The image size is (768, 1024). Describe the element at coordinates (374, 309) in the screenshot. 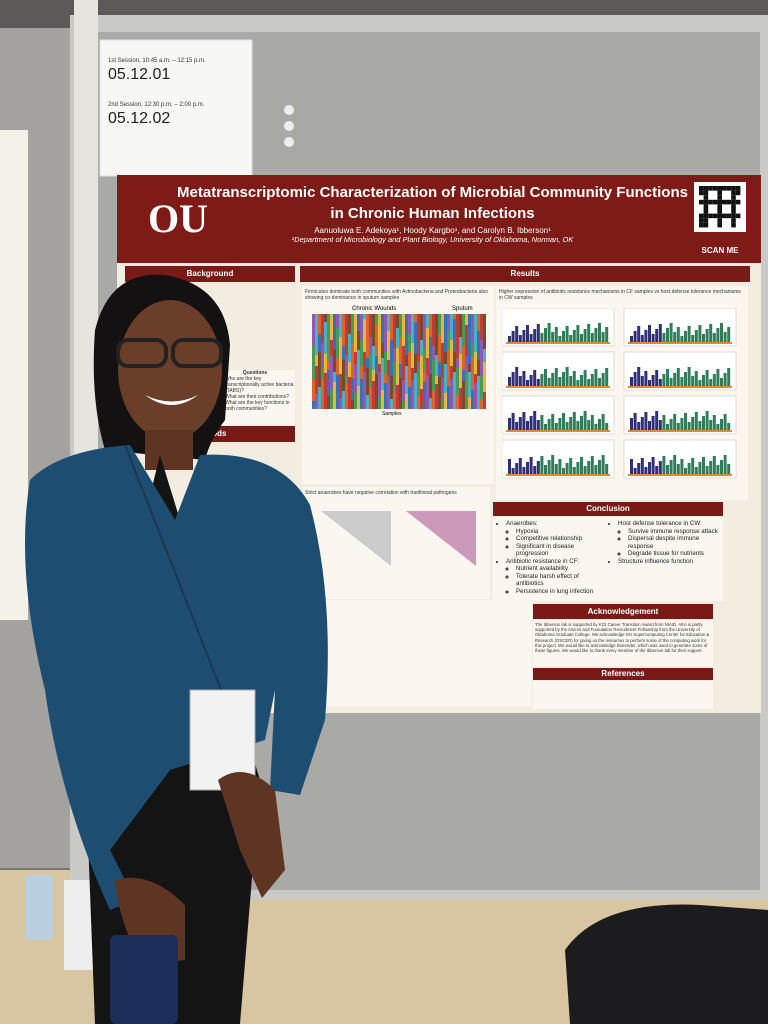

I see `chart-label: Chronic Wounds` at that location.